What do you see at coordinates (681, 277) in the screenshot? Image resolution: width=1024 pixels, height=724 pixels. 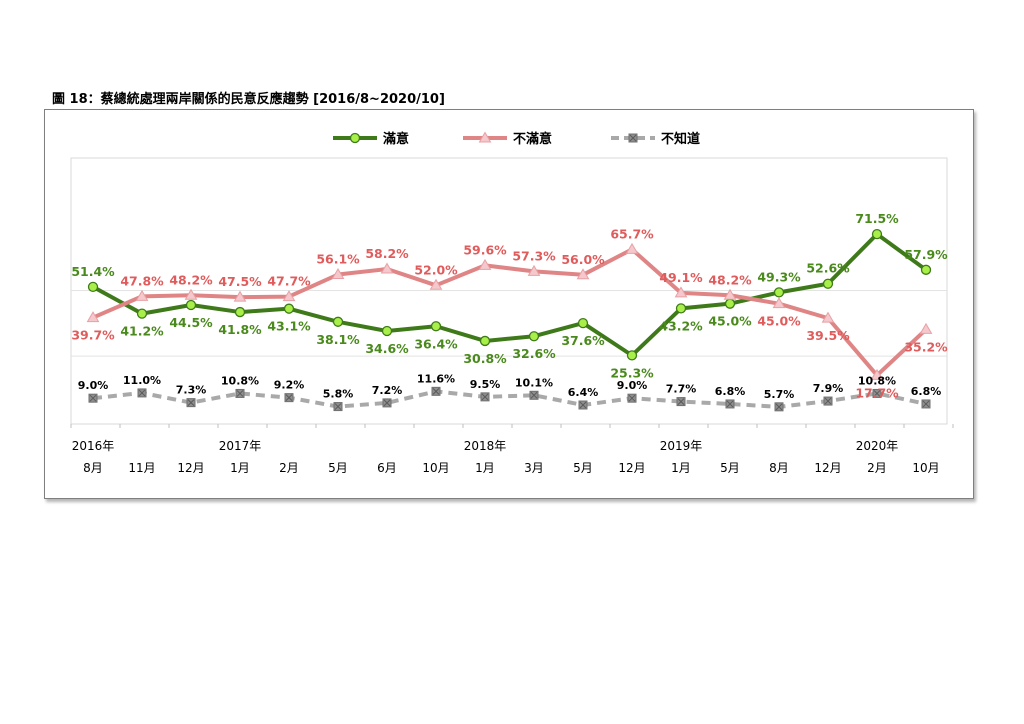 I see `data-label-1: 49.1%` at bounding box center [681, 277].